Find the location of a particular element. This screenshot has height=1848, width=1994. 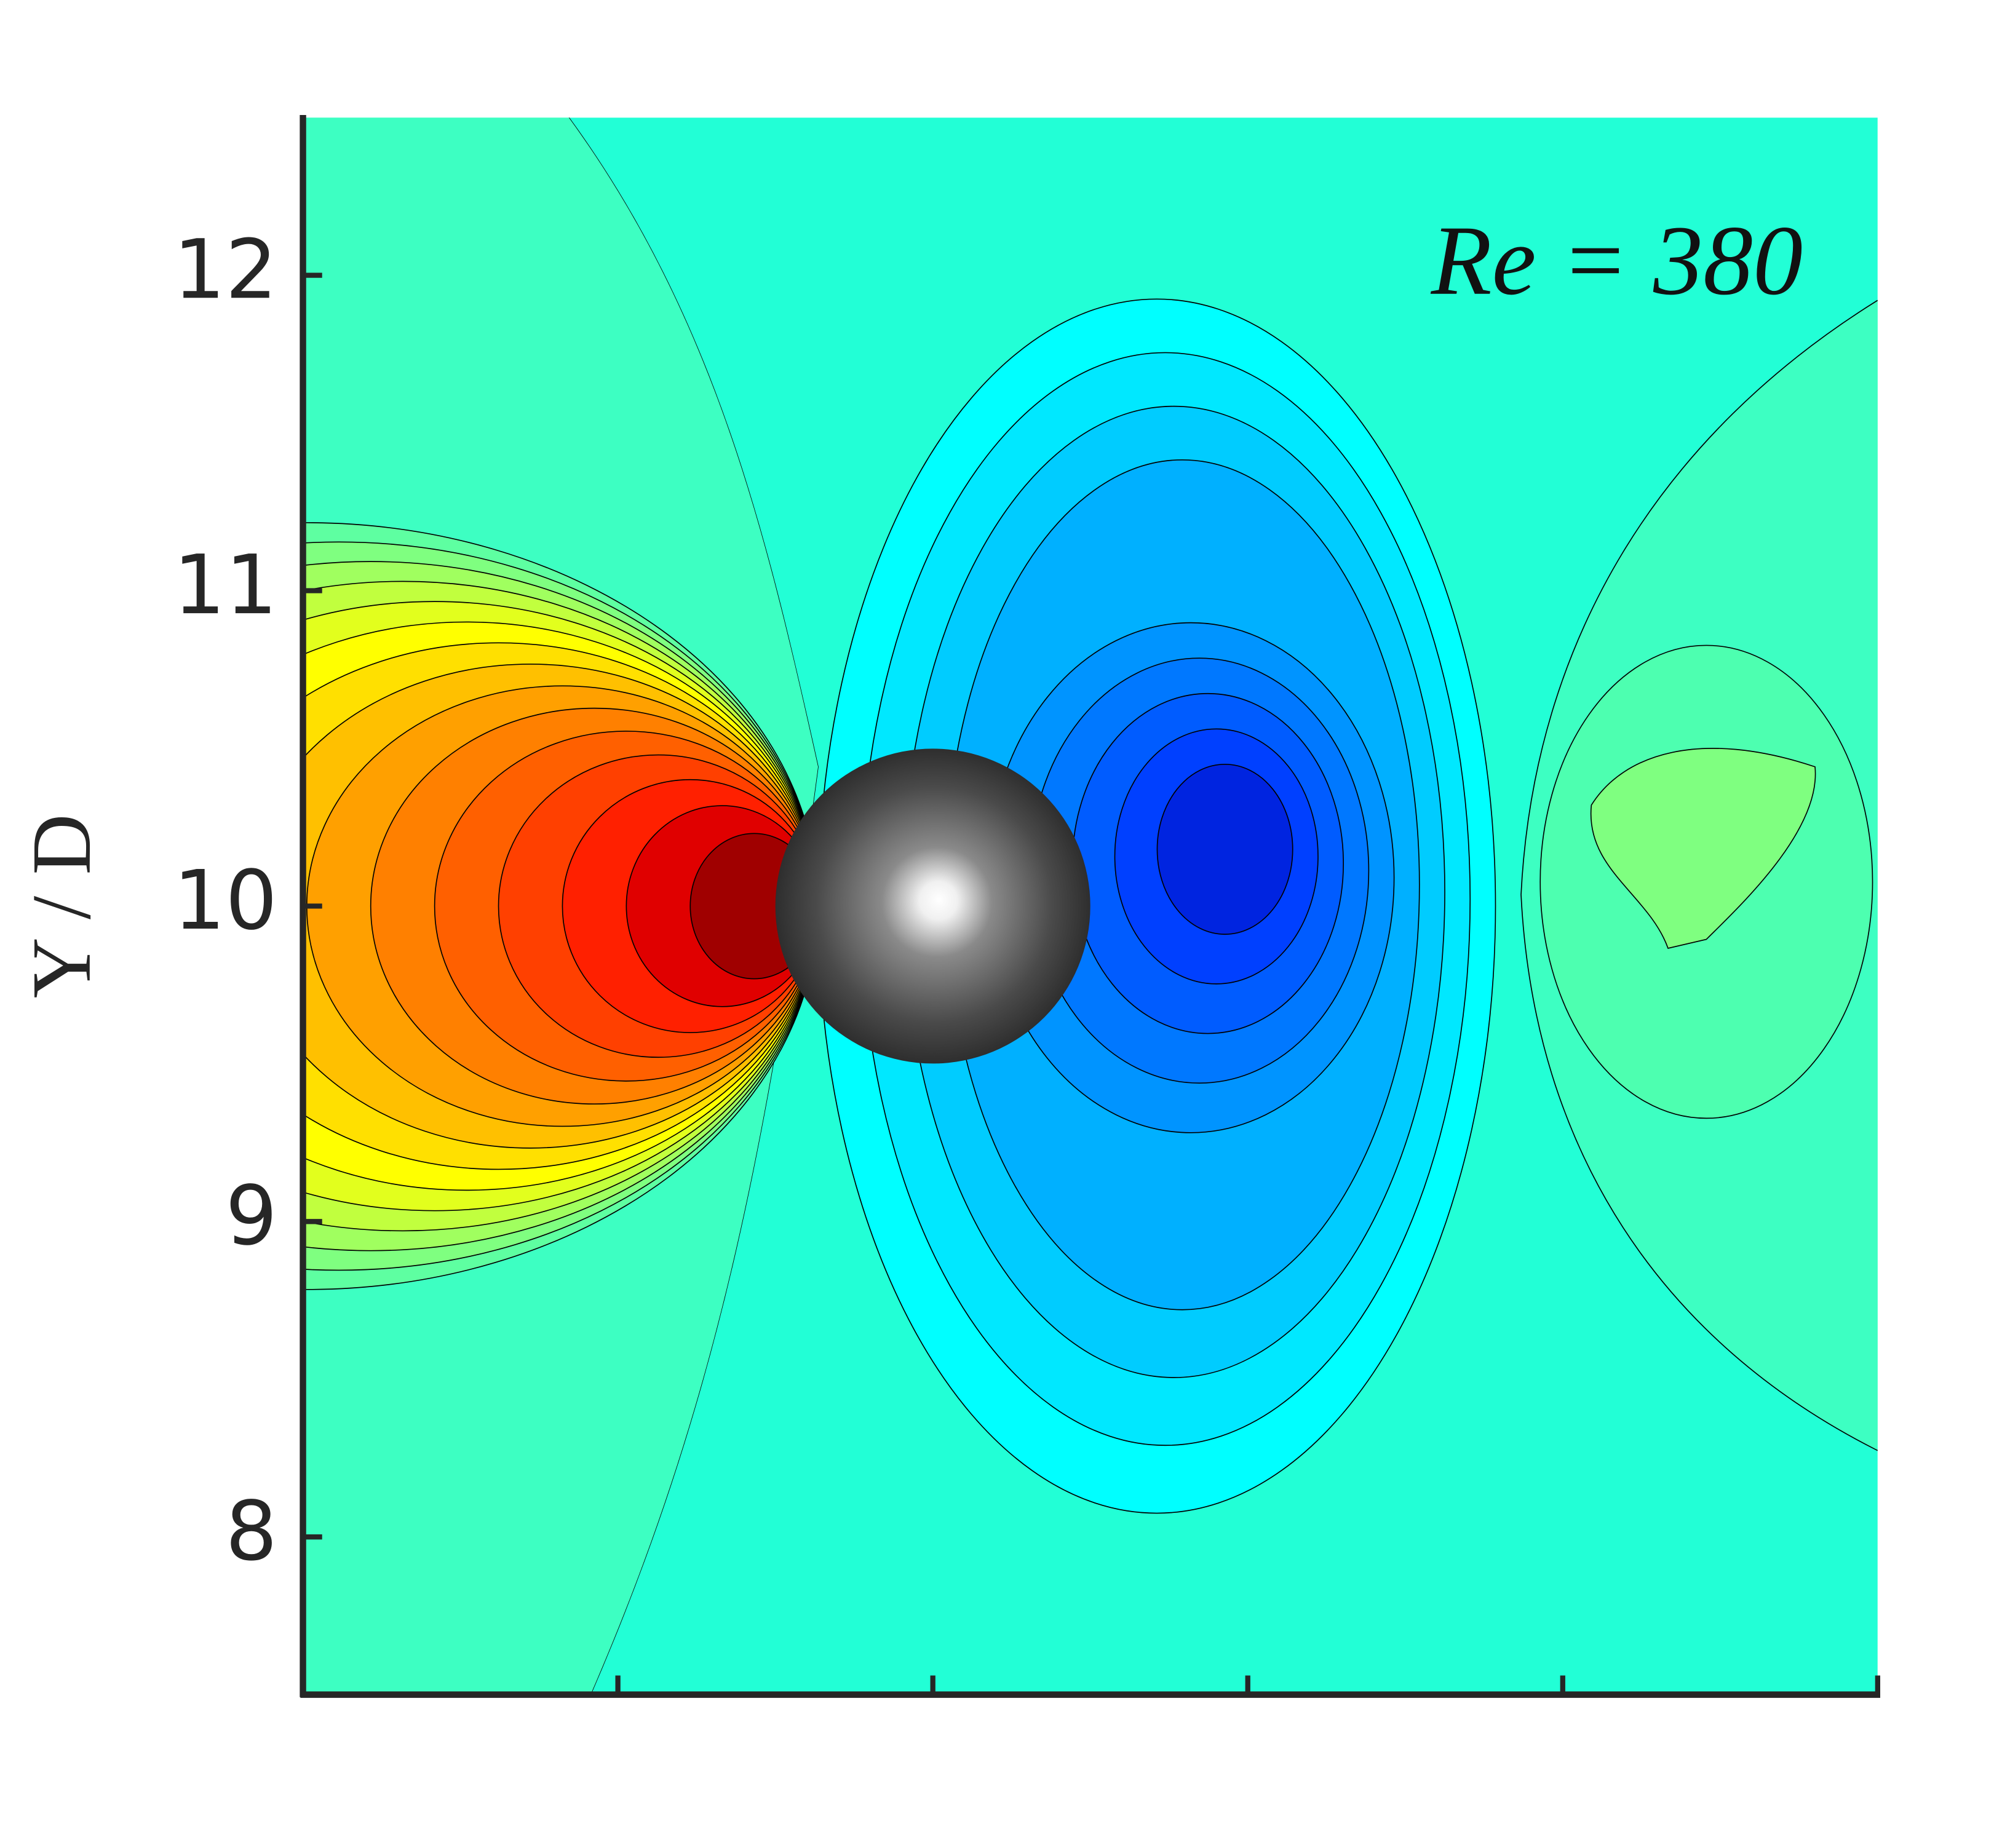

y-tick-label: 12 is located at coordinates (225, 270).